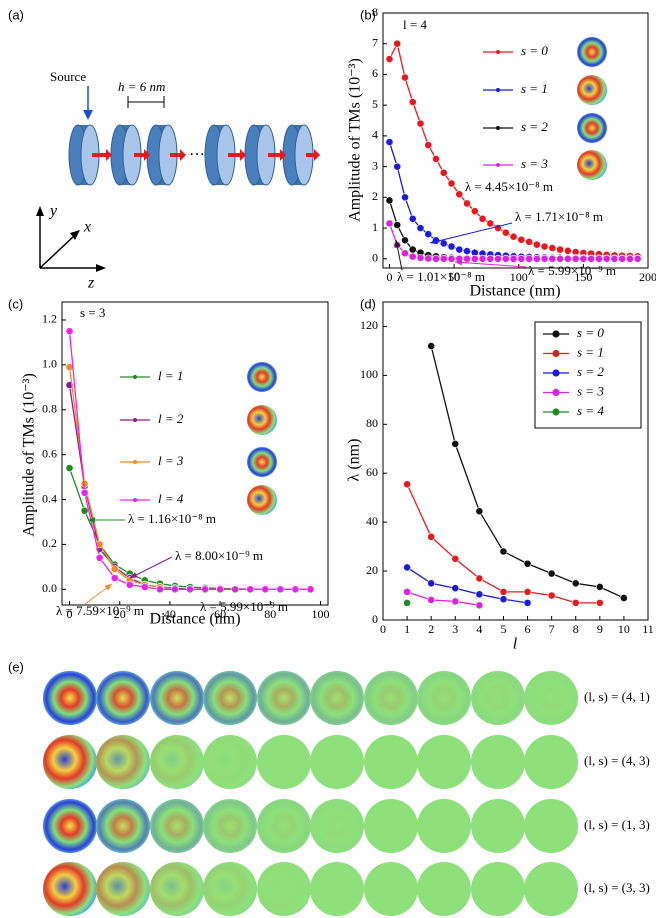 The width and height of the screenshot is (656, 918). Describe the element at coordinates (415, 24) in the screenshot. I see `annotation: l = 4` at that location.